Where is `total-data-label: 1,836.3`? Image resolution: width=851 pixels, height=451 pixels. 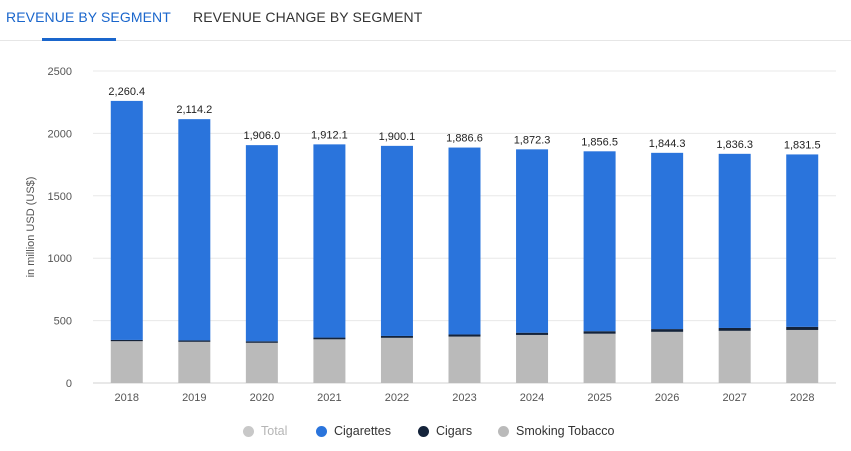
total-data-label: 1,836.3 is located at coordinates (734, 145).